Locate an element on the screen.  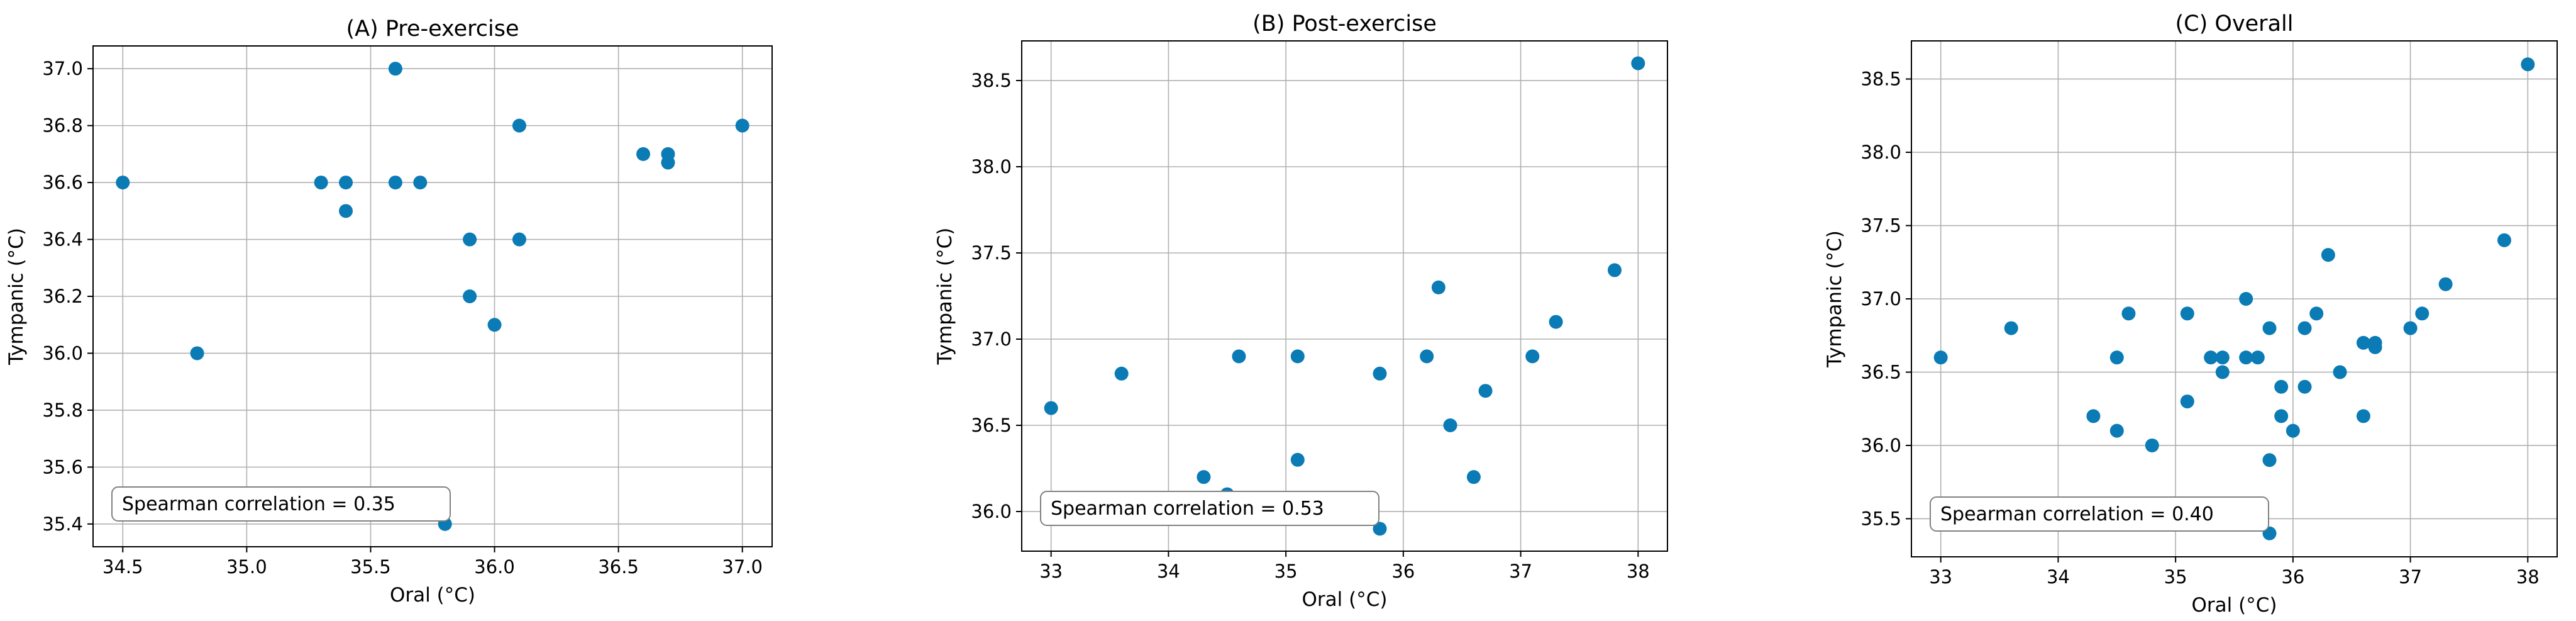
x-tick-label: 34 is located at coordinates (1168, 571).